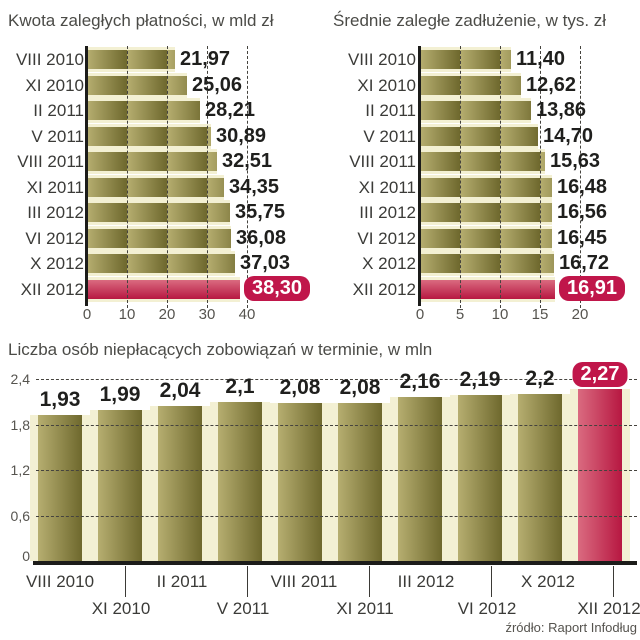  Describe the element at coordinates (387, 212) in the screenshot. I see `category-label: III 2012` at that location.